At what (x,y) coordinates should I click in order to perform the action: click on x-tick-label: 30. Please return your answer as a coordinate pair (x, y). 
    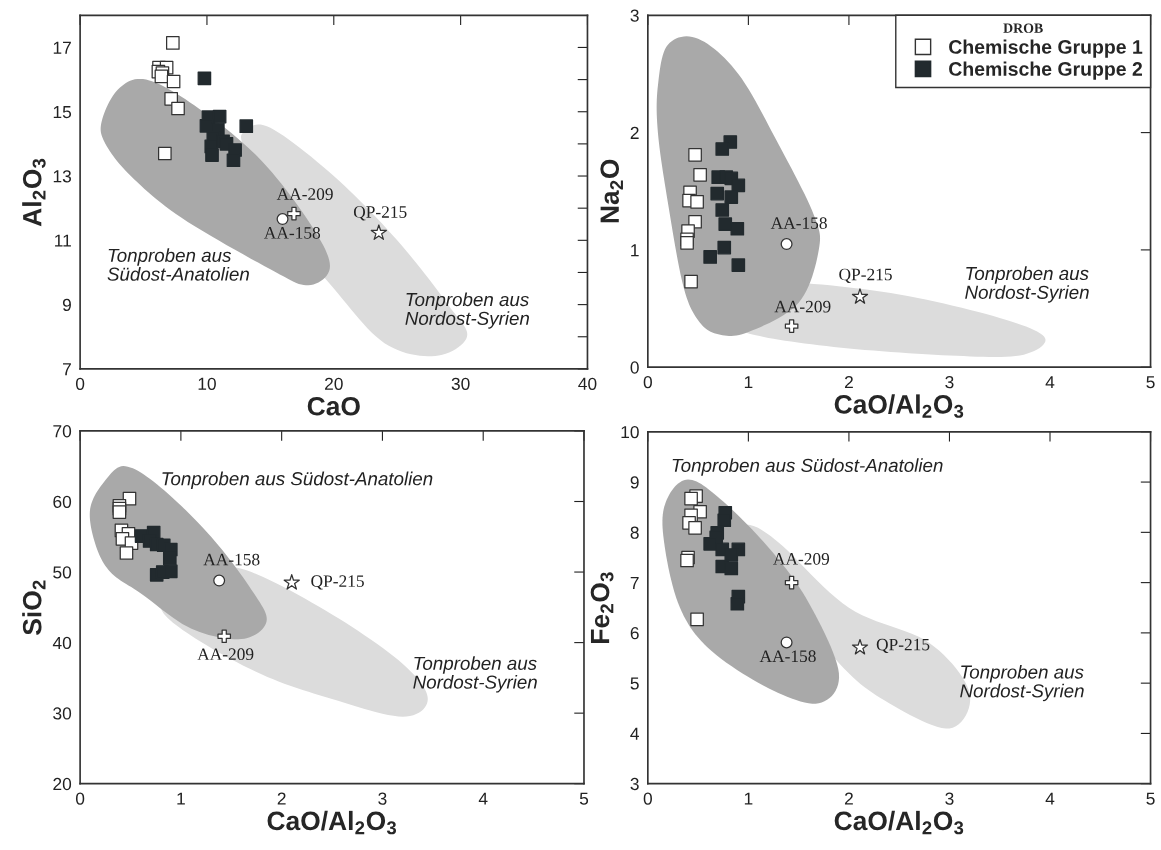
    Looking at the image, I should click on (460, 383).